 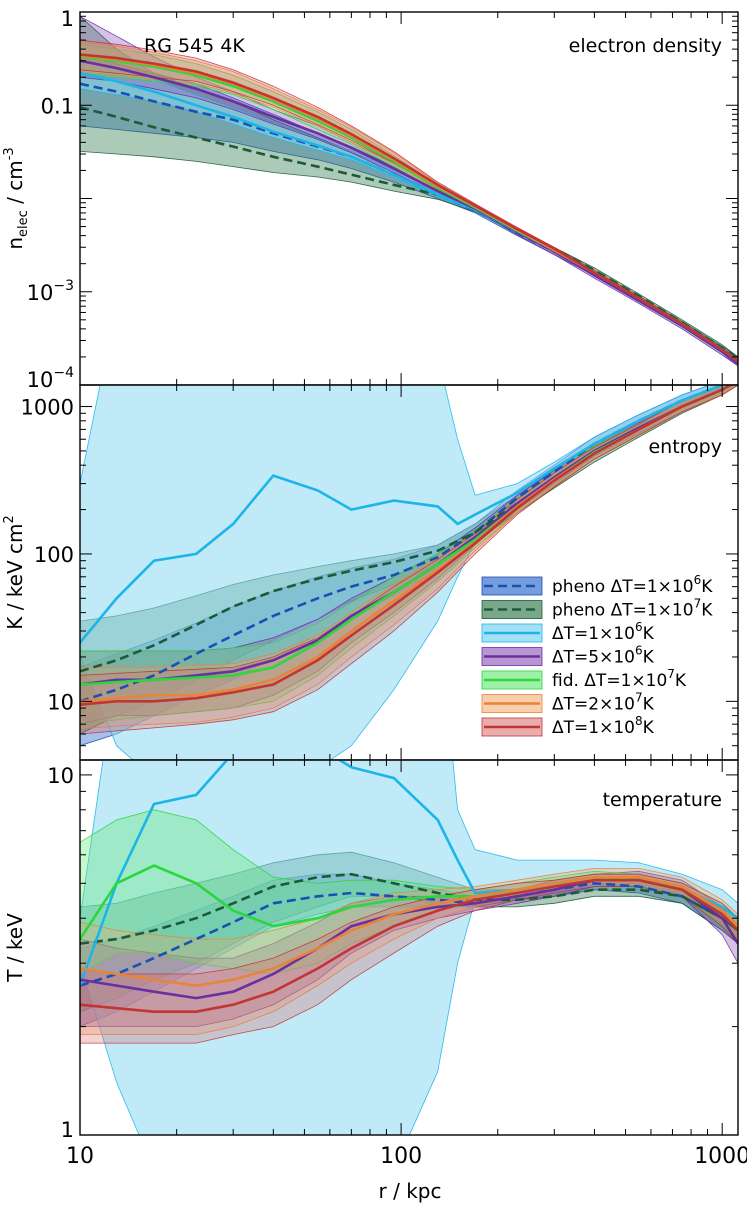 I want to click on panel-title: entropy, so click(x=685, y=447).